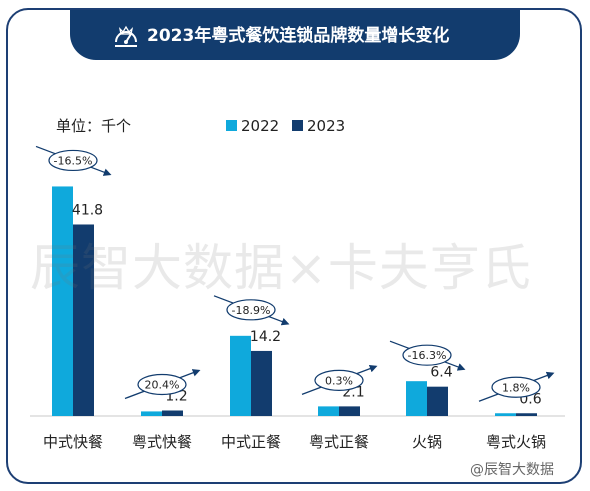 The image size is (590, 491). I want to click on unit-label: 单位：千个, so click(94, 126).